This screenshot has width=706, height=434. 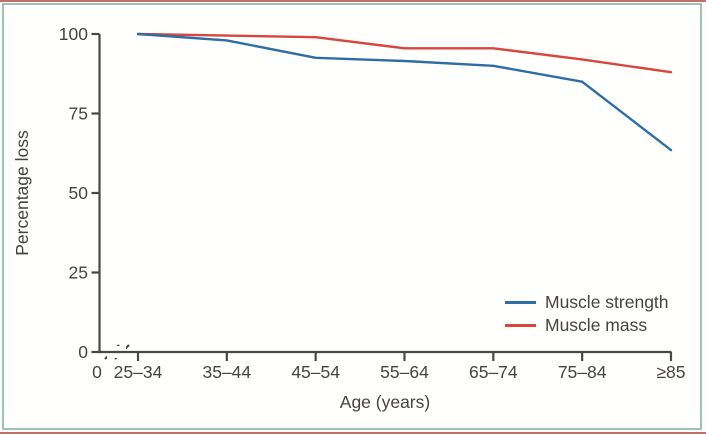 What do you see at coordinates (404, 53) in the screenshot?
I see `muscle-mass-line` at bounding box center [404, 53].